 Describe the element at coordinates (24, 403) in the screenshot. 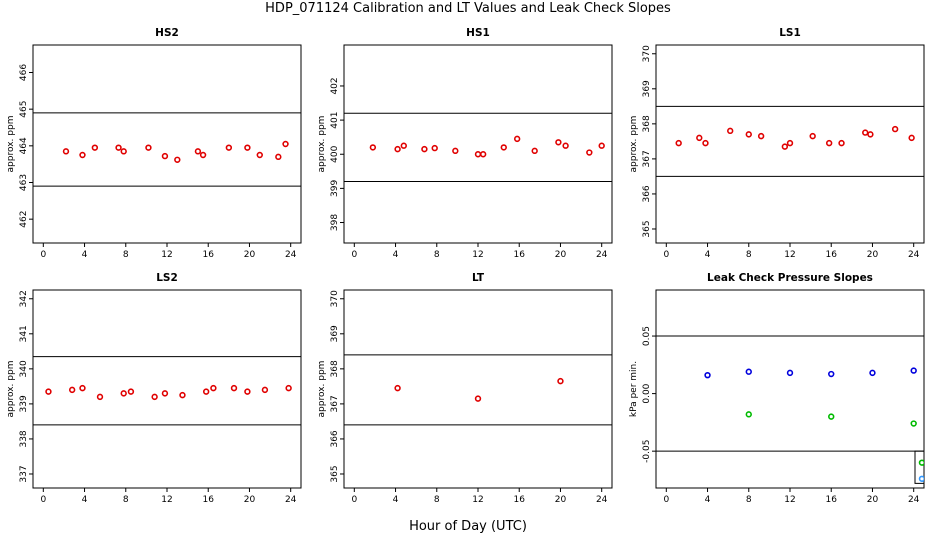

I see `y-tick-label: 339` at that location.